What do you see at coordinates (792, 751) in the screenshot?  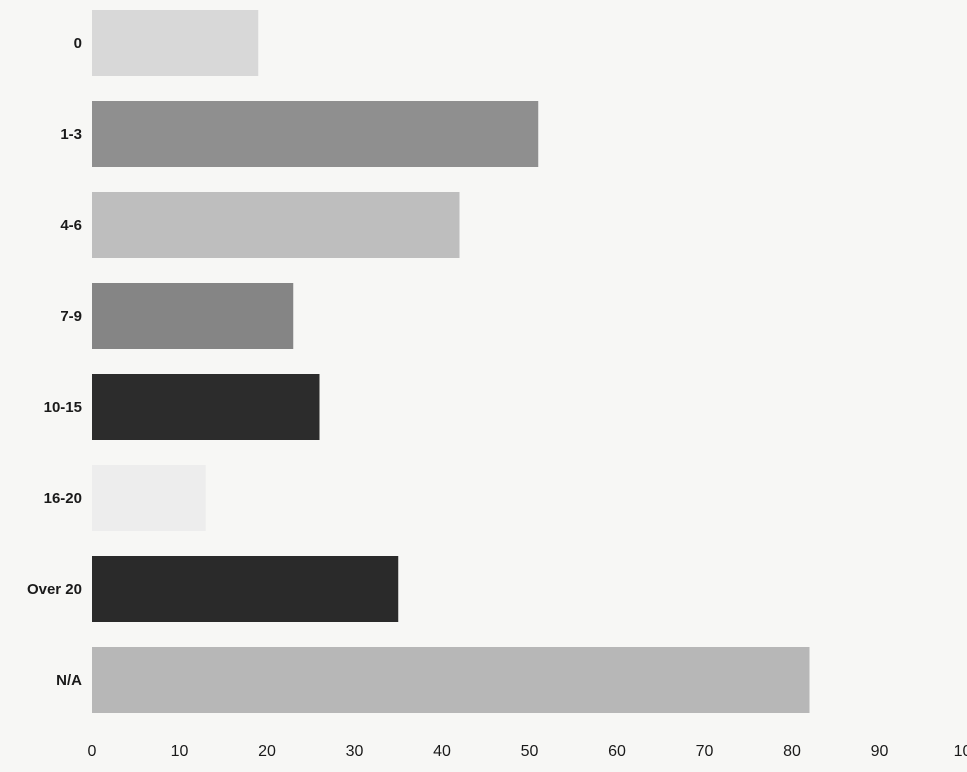 I see `x-tick-label-80: 80` at bounding box center [792, 751].